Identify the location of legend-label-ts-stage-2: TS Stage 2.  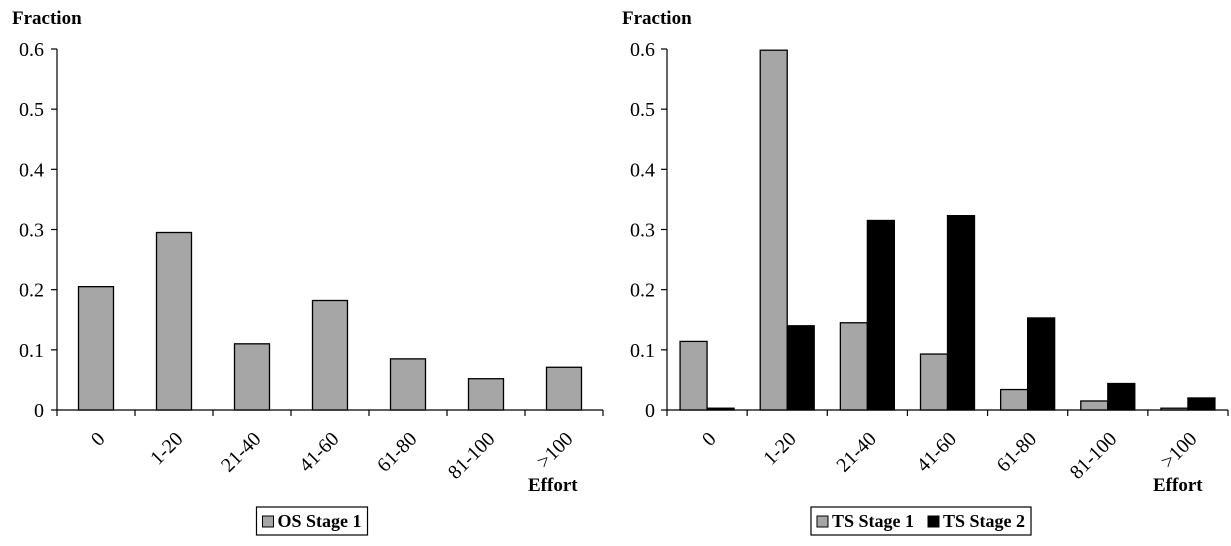
(984, 521).